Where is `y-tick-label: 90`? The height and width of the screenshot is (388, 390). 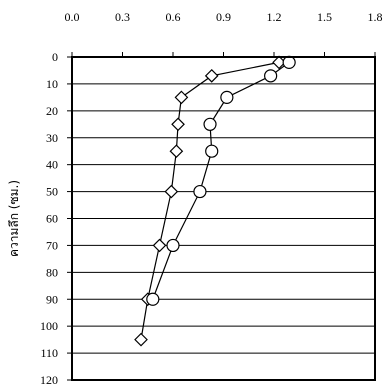
y-tick-label: 90 is located at coordinates (52, 299).